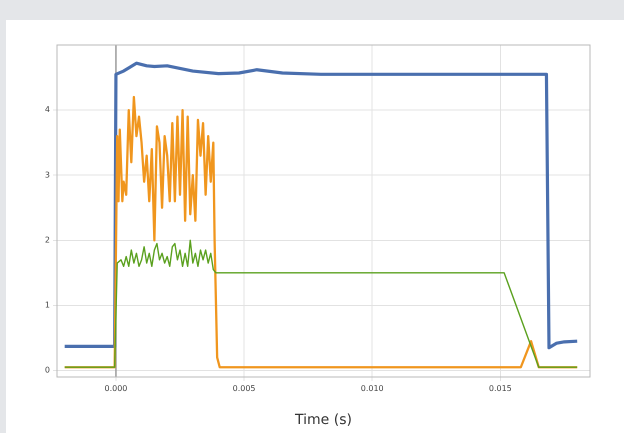 This screenshot has height=433, width=624. Describe the element at coordinates (47, 175) in the screenshot. I see `y-tick-label: 3` at that location.